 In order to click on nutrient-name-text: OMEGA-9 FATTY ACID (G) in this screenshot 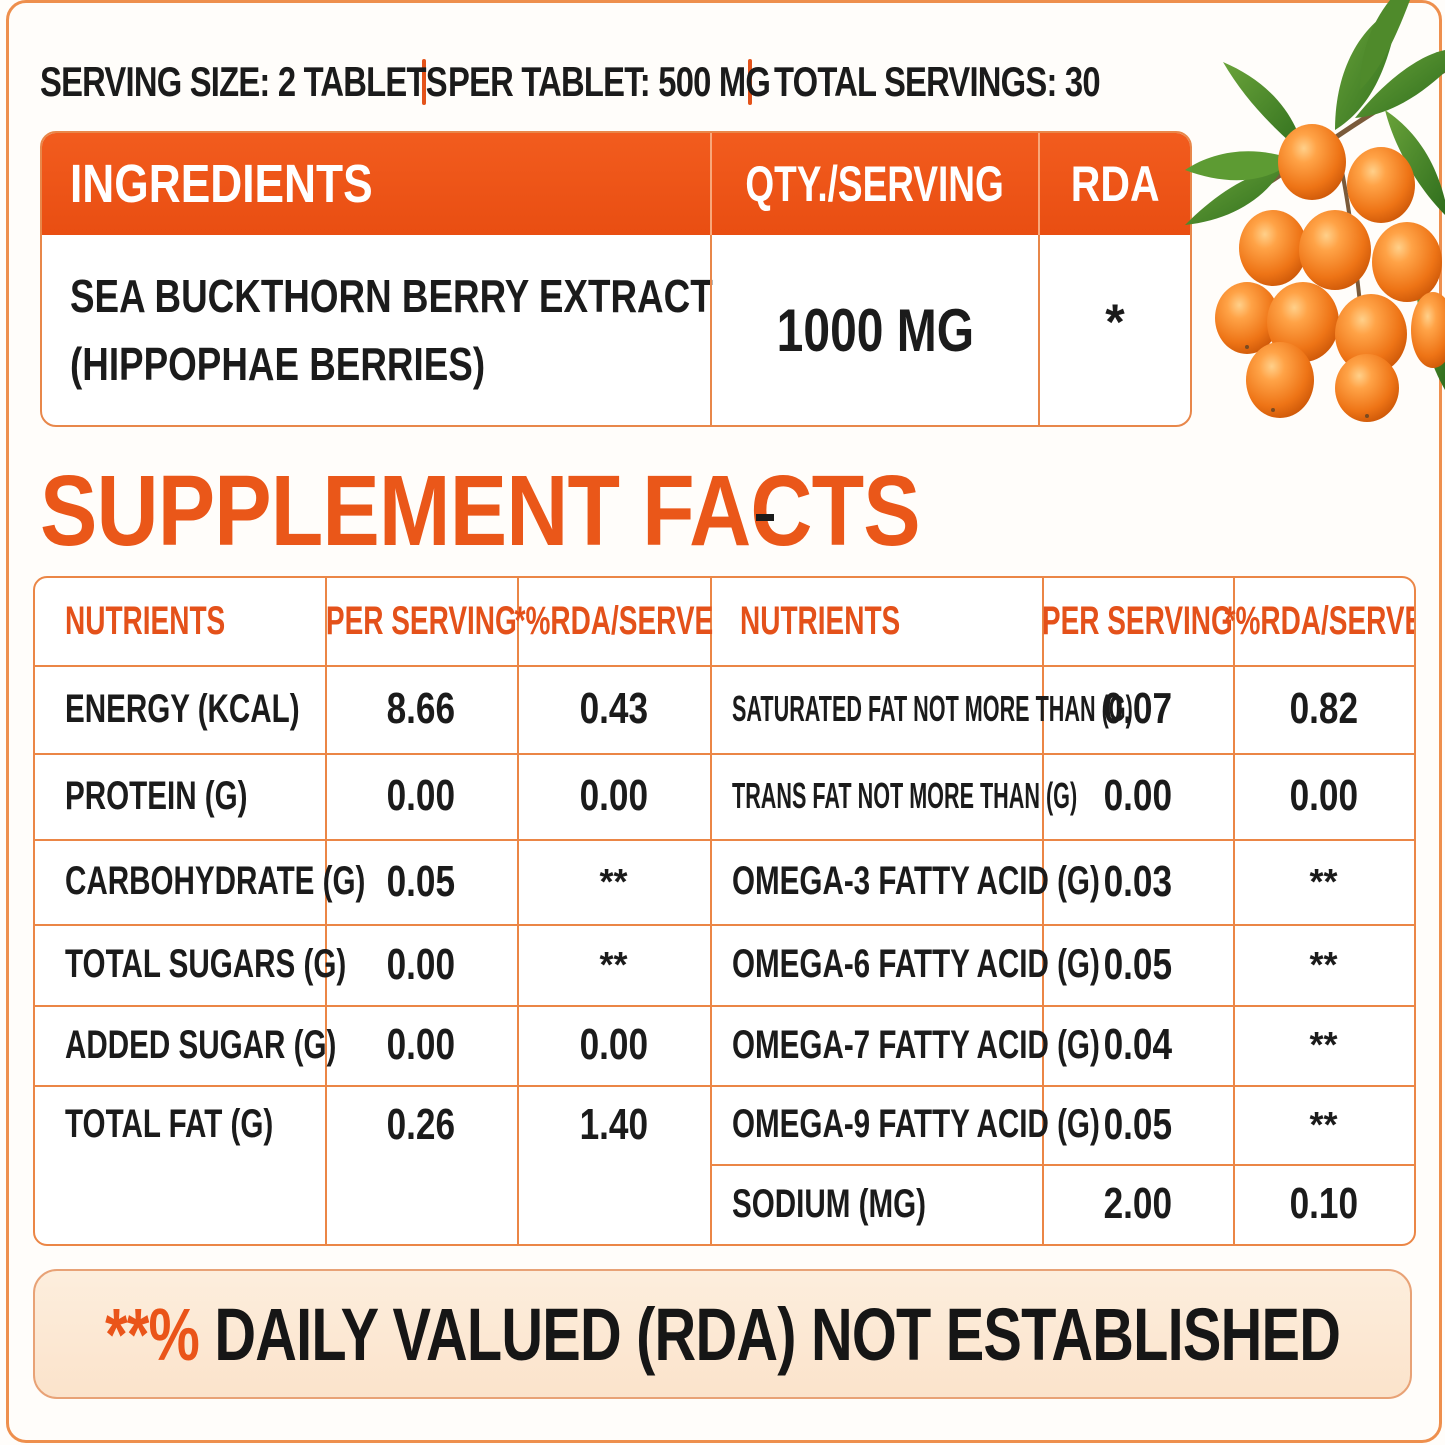, I will do `click(916, 1124)`.